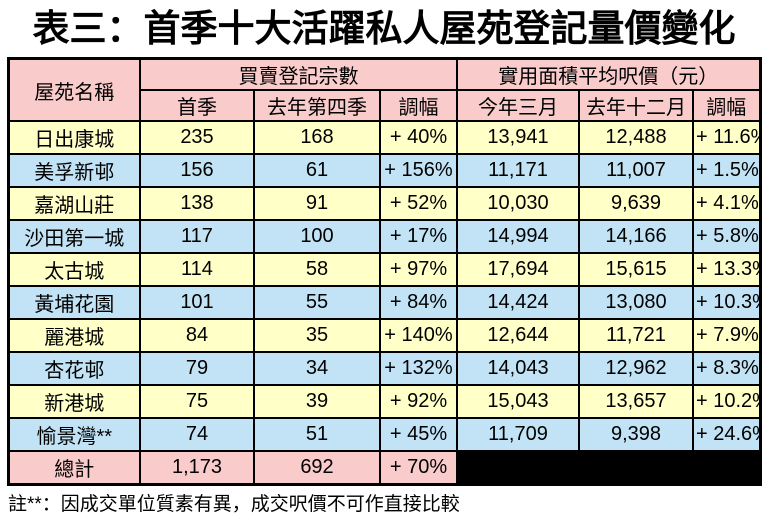 This screenshot has width=768, height=514. Describe the element at coordinates (74, 369) in the screenshot. I see `estate-name-cell: 杏花邨` at that location.